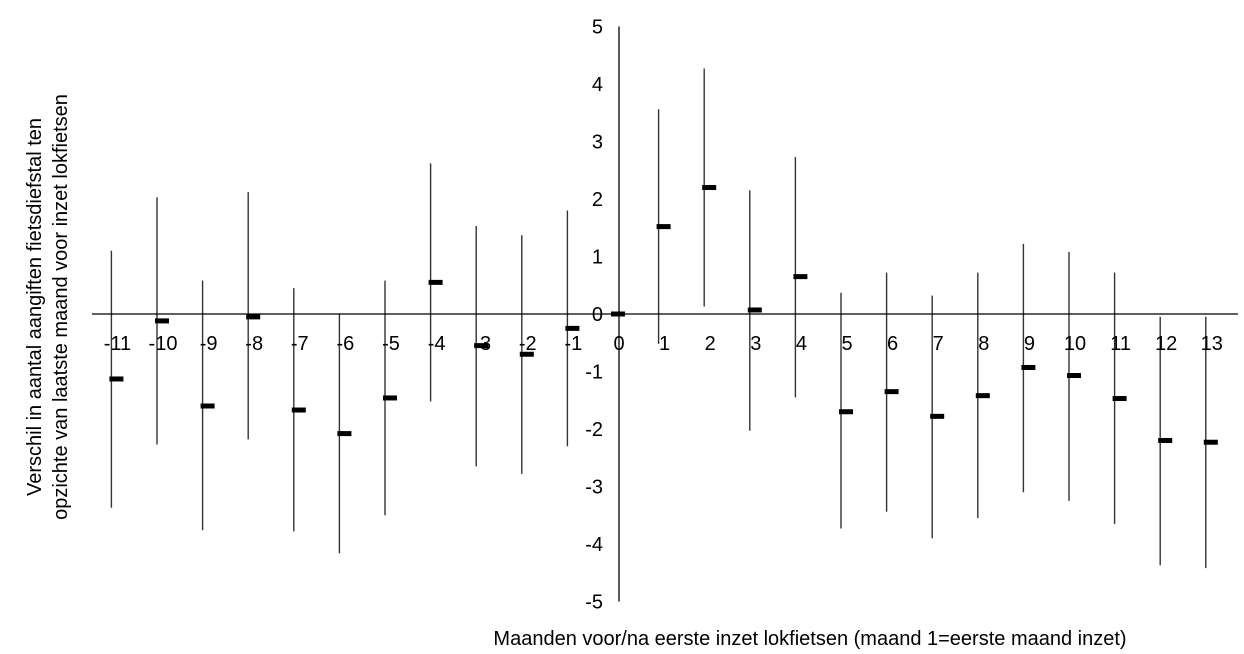 Image resolution: width=1244 pixels, height=654 pixels. I want to click on x-tick-label: 7, so click(938, 344).